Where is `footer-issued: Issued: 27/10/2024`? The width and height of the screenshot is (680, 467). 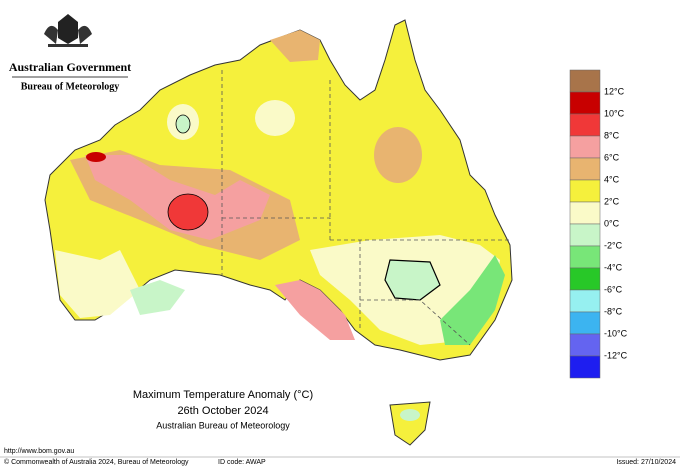 footer-issued: Issued: 27/10/2024 is located at coordinates (646, 462).